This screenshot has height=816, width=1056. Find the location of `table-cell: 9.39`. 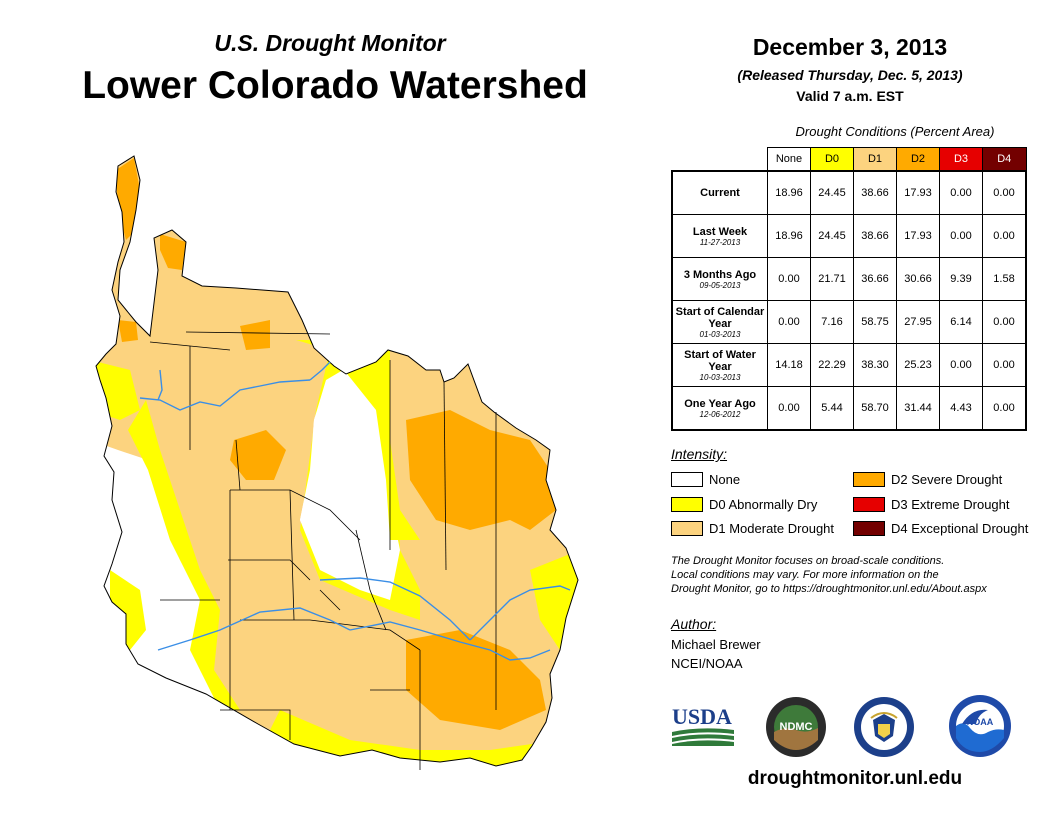

table-cell: 9.39 is located at coordinates (961, 279).